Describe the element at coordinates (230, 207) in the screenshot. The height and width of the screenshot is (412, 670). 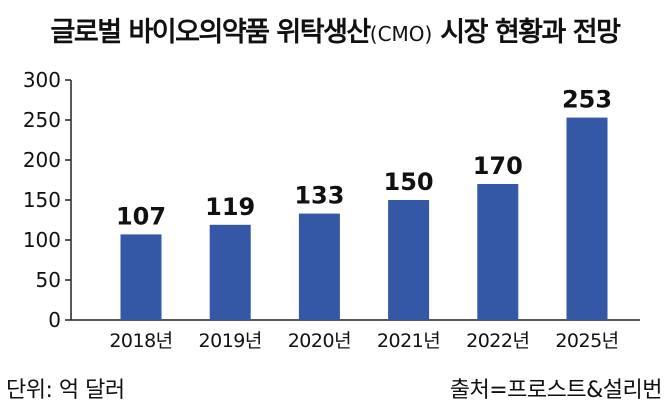
I see `data-label: 119` at that location.